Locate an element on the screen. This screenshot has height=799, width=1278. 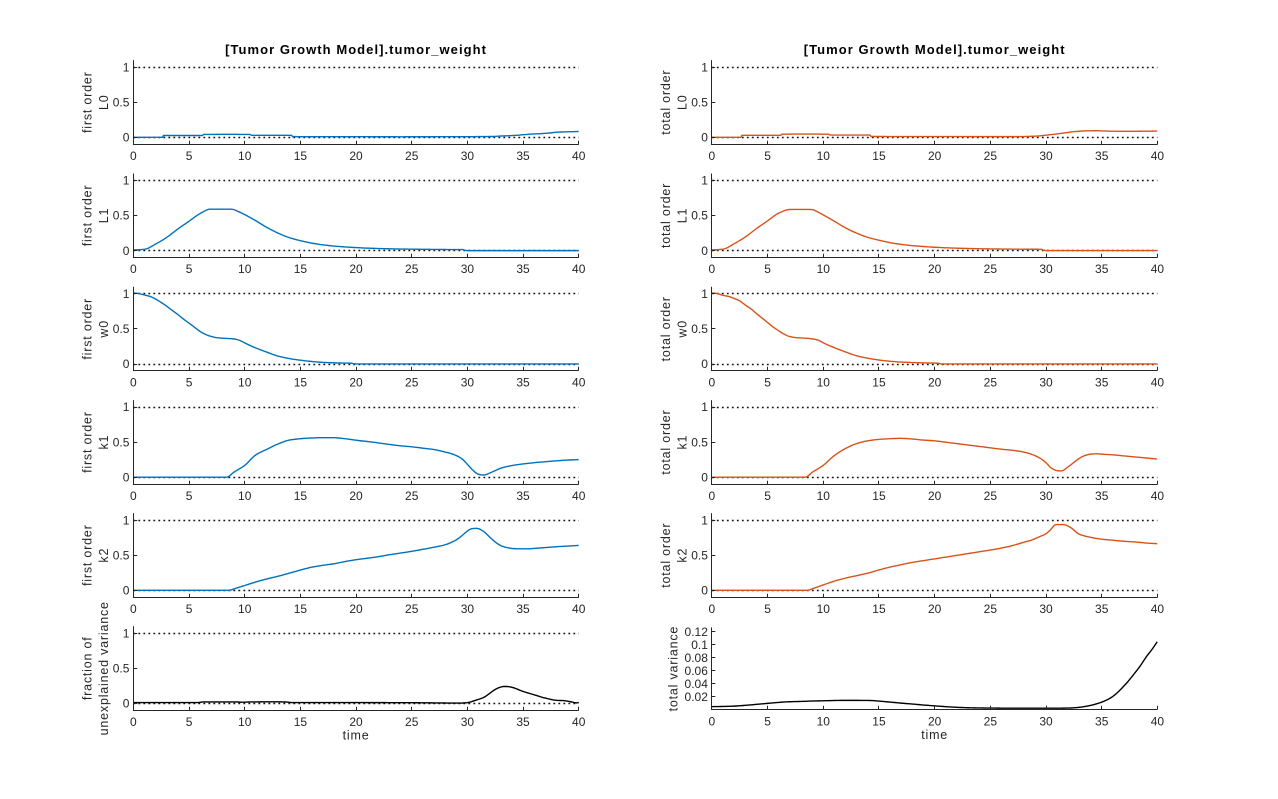
svg-text: 0.06 is located at coordinates (697, 671).